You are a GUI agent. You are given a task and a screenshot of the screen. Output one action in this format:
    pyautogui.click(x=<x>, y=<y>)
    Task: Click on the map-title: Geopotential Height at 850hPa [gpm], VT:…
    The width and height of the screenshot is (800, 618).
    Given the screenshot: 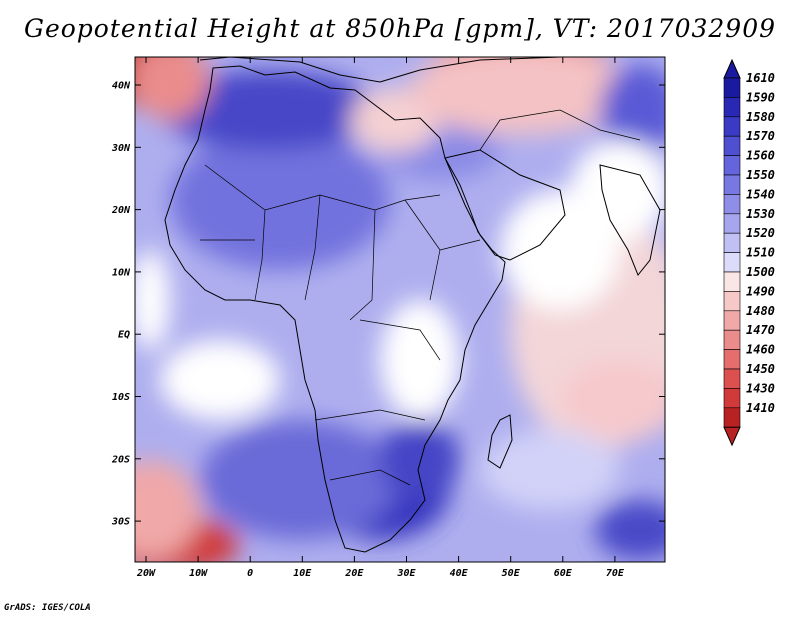 What is the action you would take?
    pyautogui.click(x=400, y=28)
    